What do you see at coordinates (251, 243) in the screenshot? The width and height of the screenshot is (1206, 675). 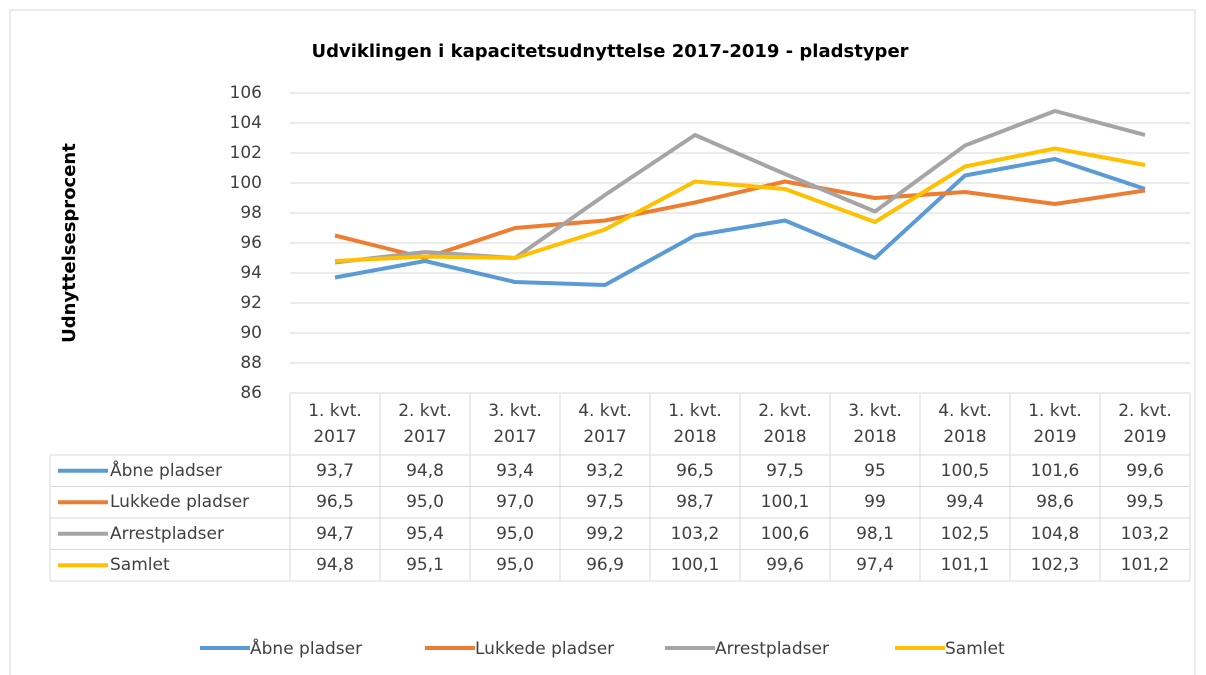 I see `y-tick-label: 96` at bounding box center [251, 243].